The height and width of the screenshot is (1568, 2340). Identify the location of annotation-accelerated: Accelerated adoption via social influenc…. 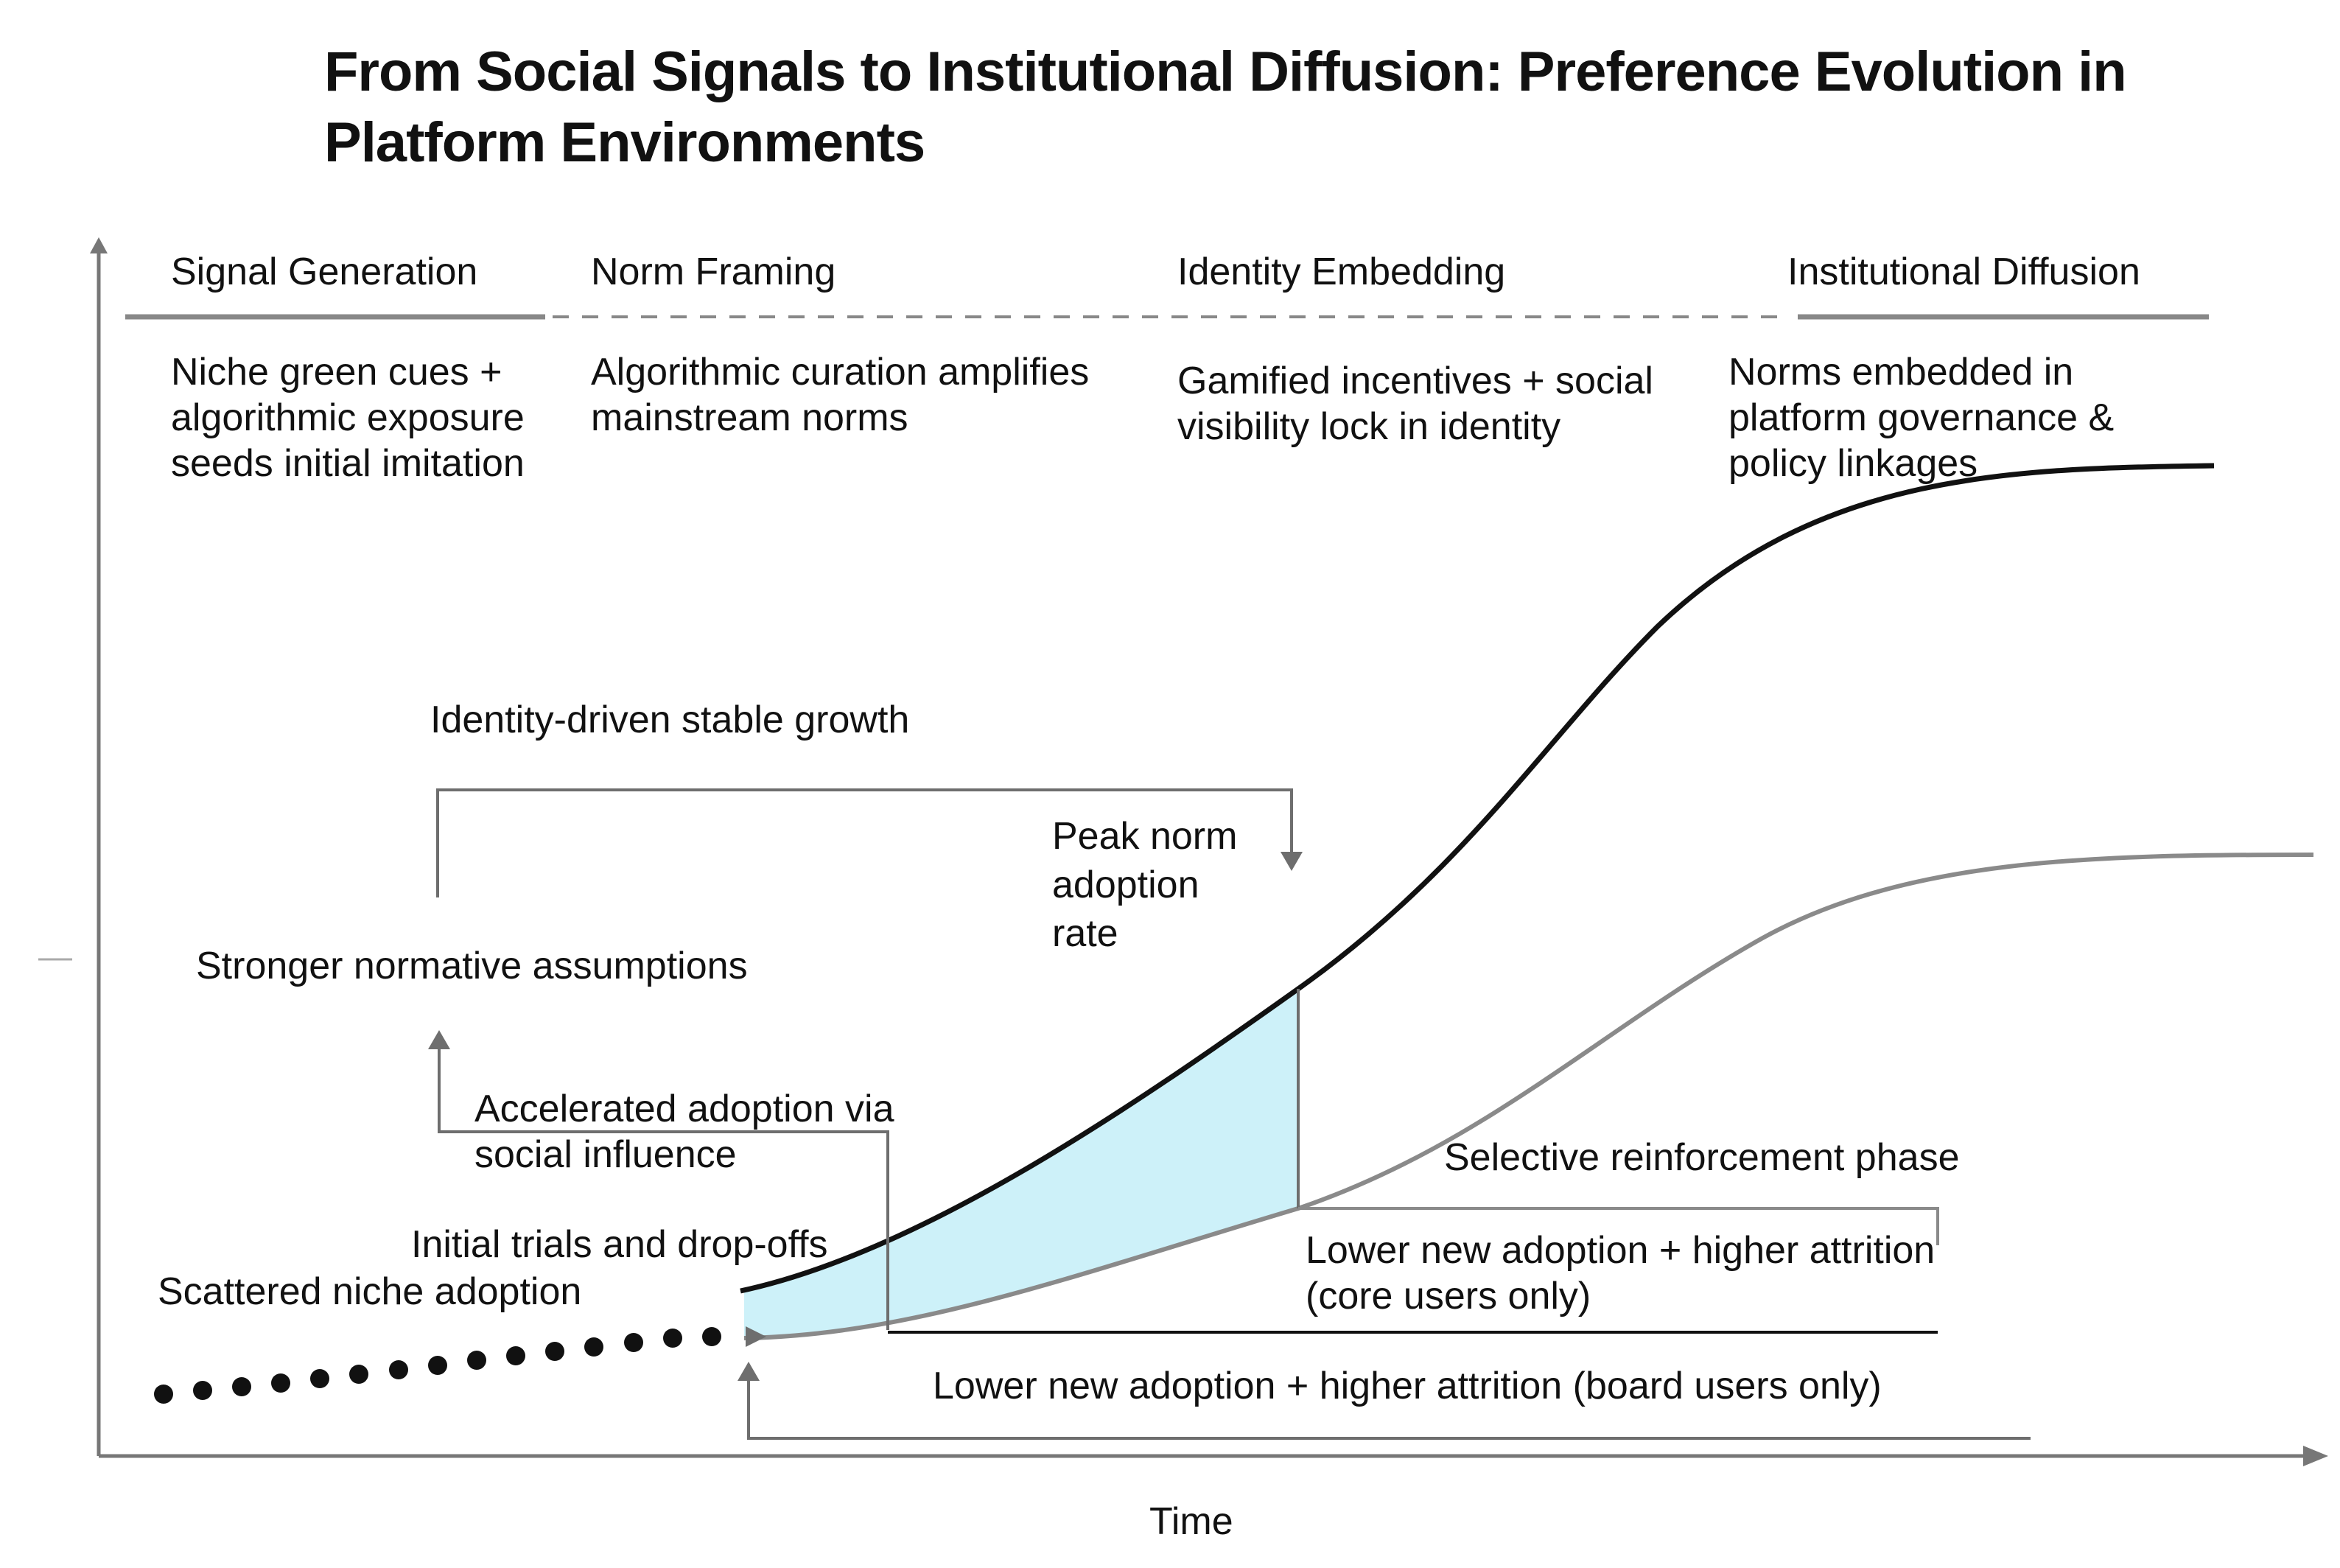
(684, 1132).